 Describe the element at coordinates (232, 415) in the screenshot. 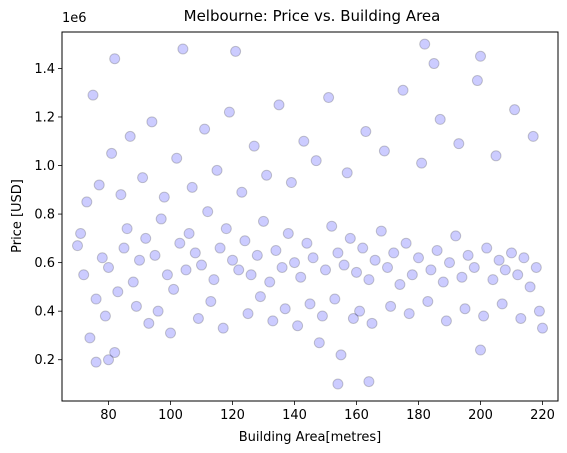

I see `x-tick-label: 120` at that location.